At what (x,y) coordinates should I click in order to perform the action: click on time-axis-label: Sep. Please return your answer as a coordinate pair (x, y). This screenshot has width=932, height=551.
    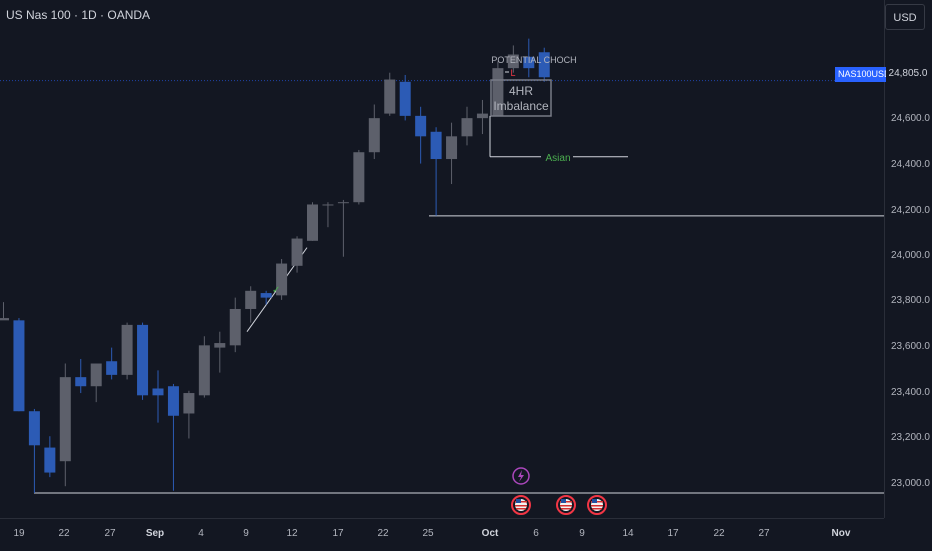
    Looking at the image, I should click on (155, 533).